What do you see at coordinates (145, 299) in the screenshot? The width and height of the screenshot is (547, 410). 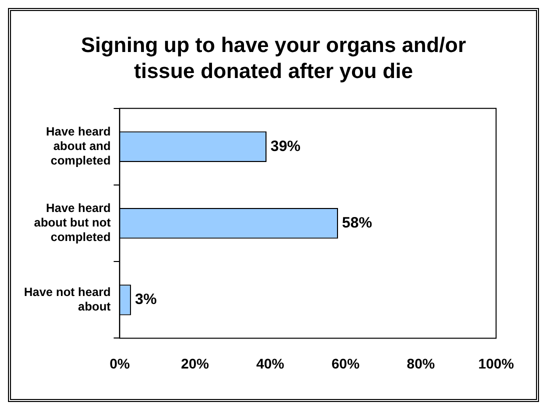 I see `data-label: 3%` at bounding box center [145, 299].